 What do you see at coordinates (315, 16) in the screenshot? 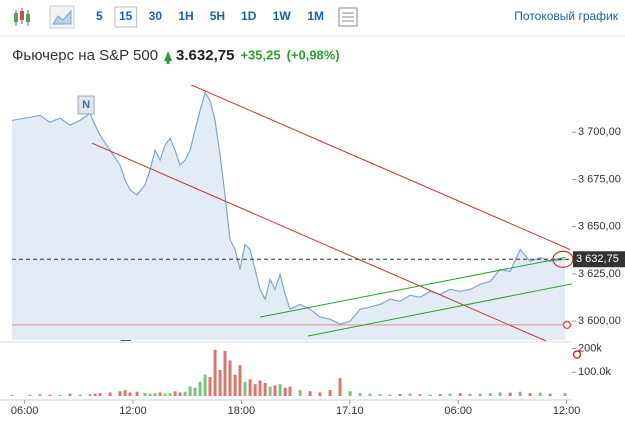
I see `interval-button: 1M` at bounding box center [315, 16].